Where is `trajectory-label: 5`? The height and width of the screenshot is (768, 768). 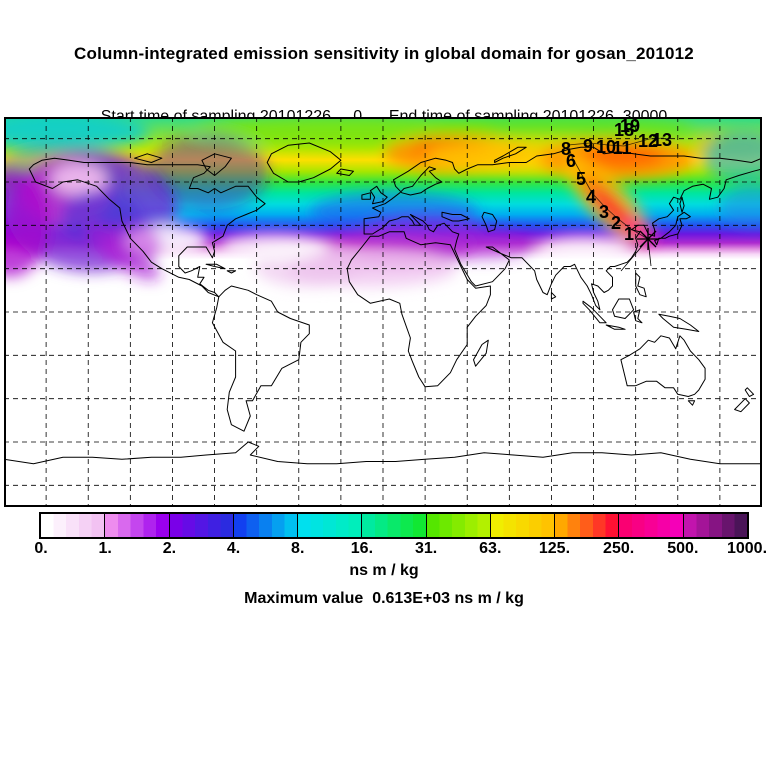 trajectory-label: 5 is located at coordinates (581, 179).